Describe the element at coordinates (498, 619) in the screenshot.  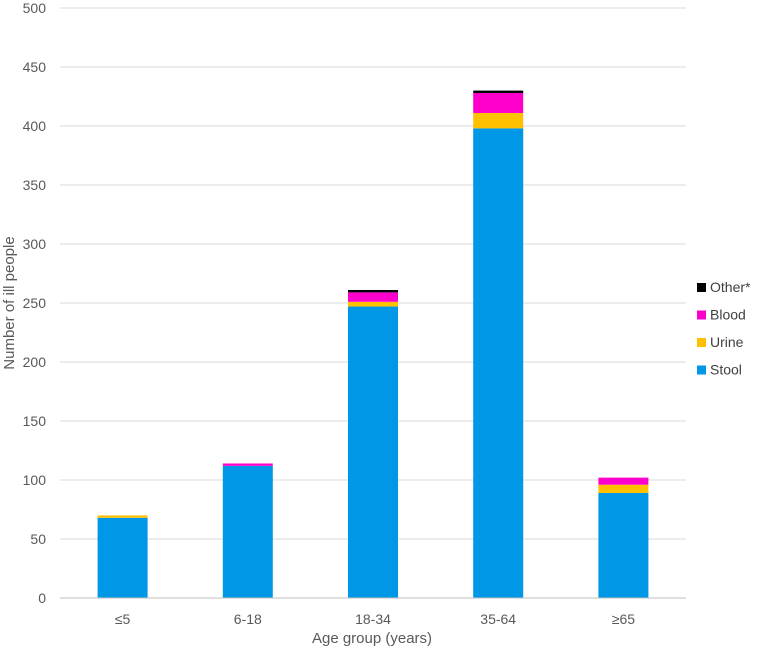
I see `x-tick-label: 35-64` at that location.